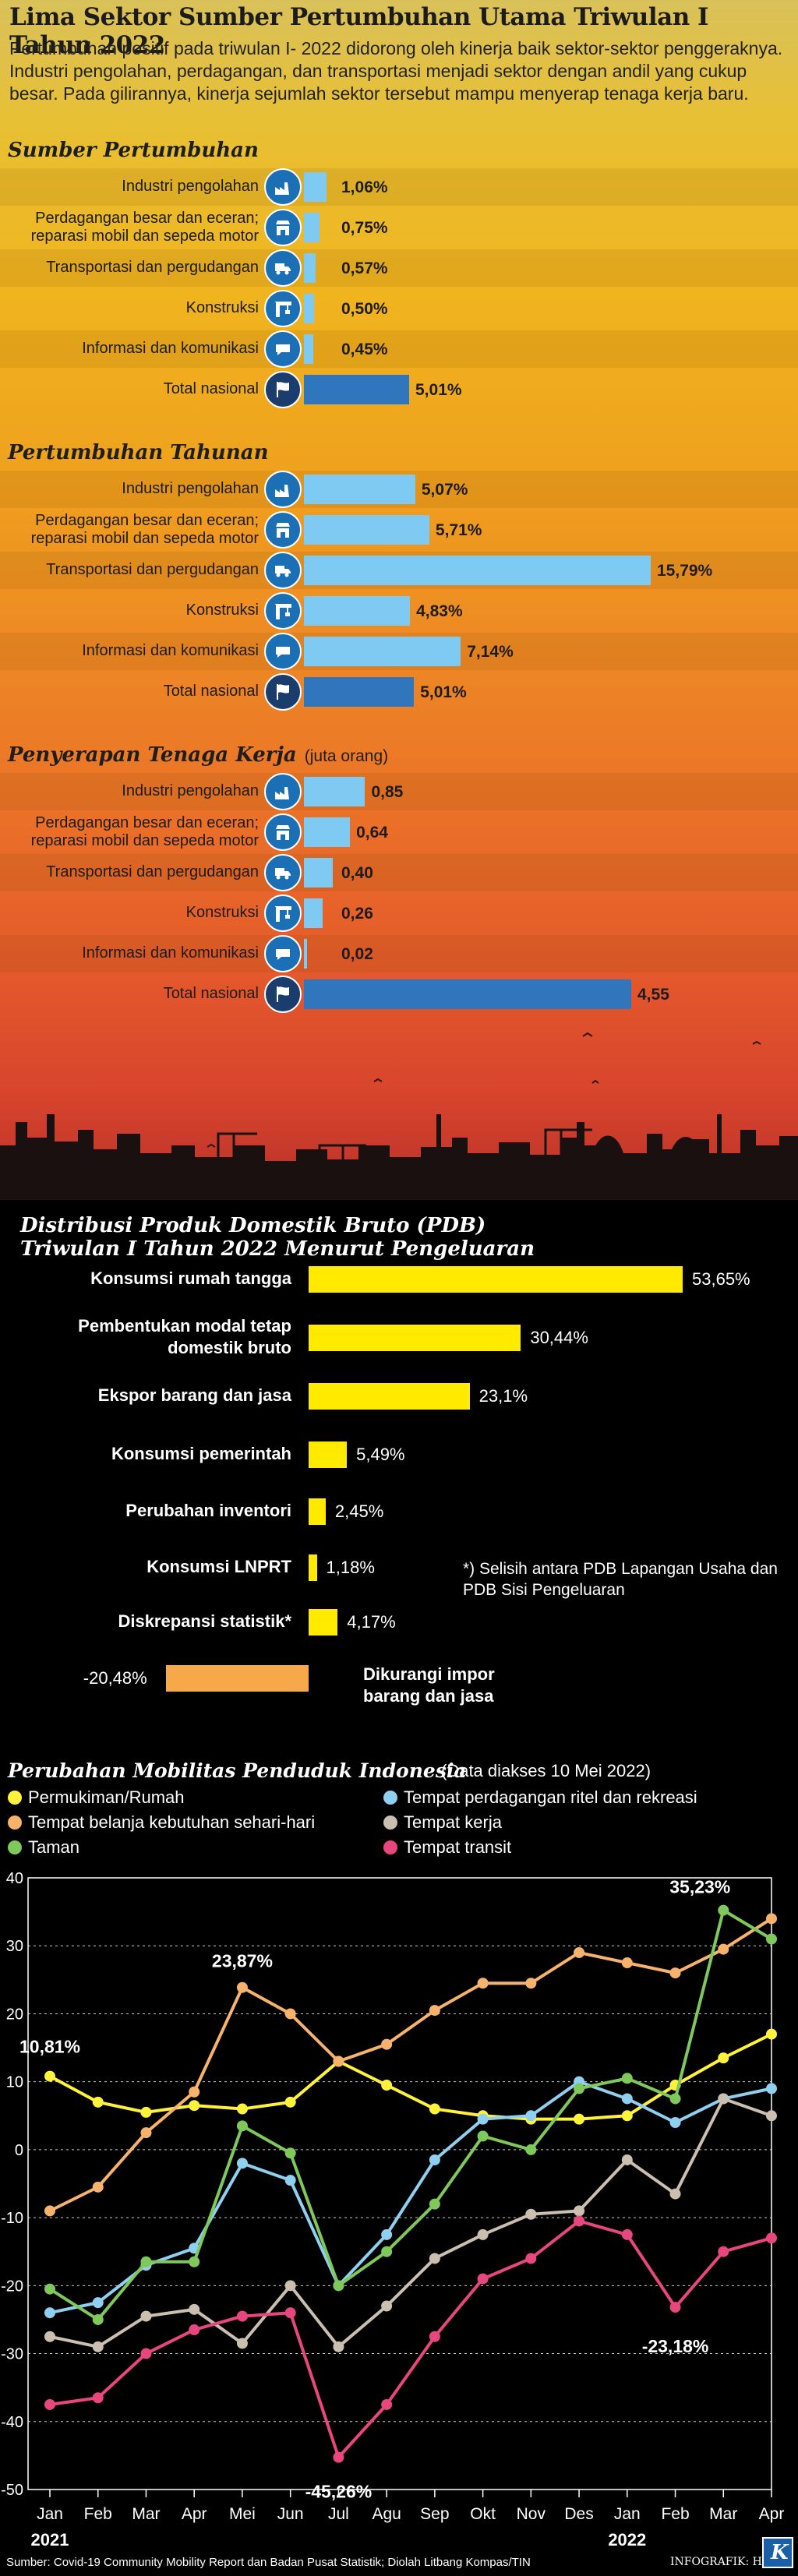 The width and height of the screenshot is (798, 2576). What do you see at coordinates (201, 1453) in the screenshot?
I see `pdb-category-label: Konsumsi pemerintah` at bounding box center [201, 1453].